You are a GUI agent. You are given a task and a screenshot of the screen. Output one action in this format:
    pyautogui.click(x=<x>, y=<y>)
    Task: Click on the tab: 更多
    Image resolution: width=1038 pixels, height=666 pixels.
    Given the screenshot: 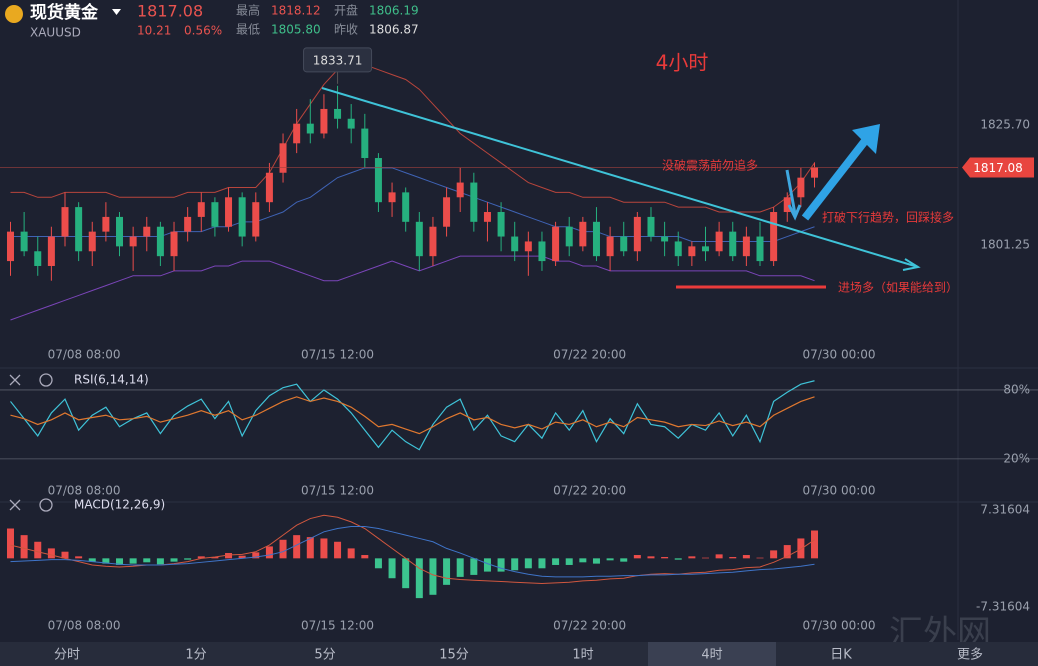 What is the action you would take?
    pyautogui.click(x=970, y=655)
    